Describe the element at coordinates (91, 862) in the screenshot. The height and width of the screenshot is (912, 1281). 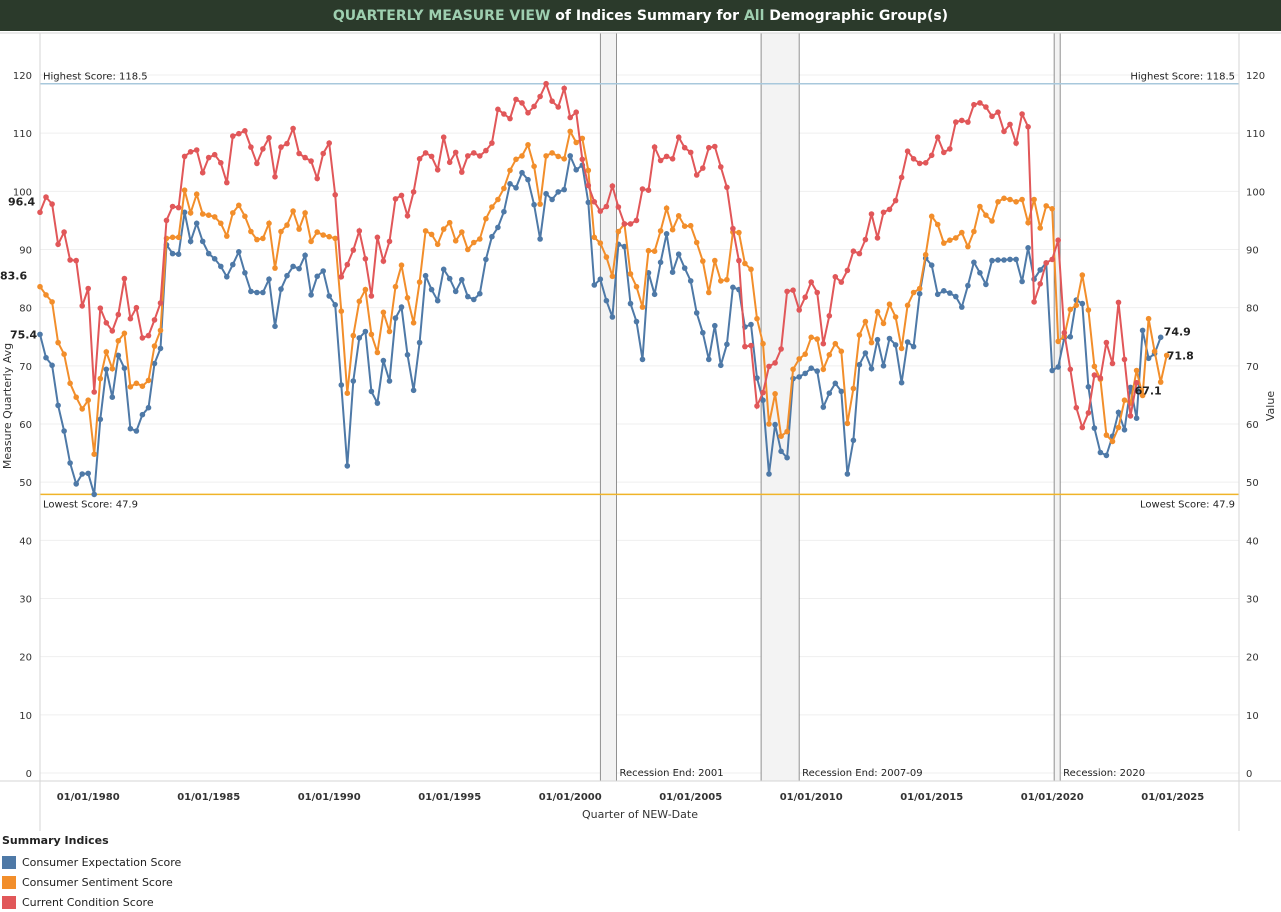
I see `legend-item-expectation: Consumer Expectation Score` at that location.